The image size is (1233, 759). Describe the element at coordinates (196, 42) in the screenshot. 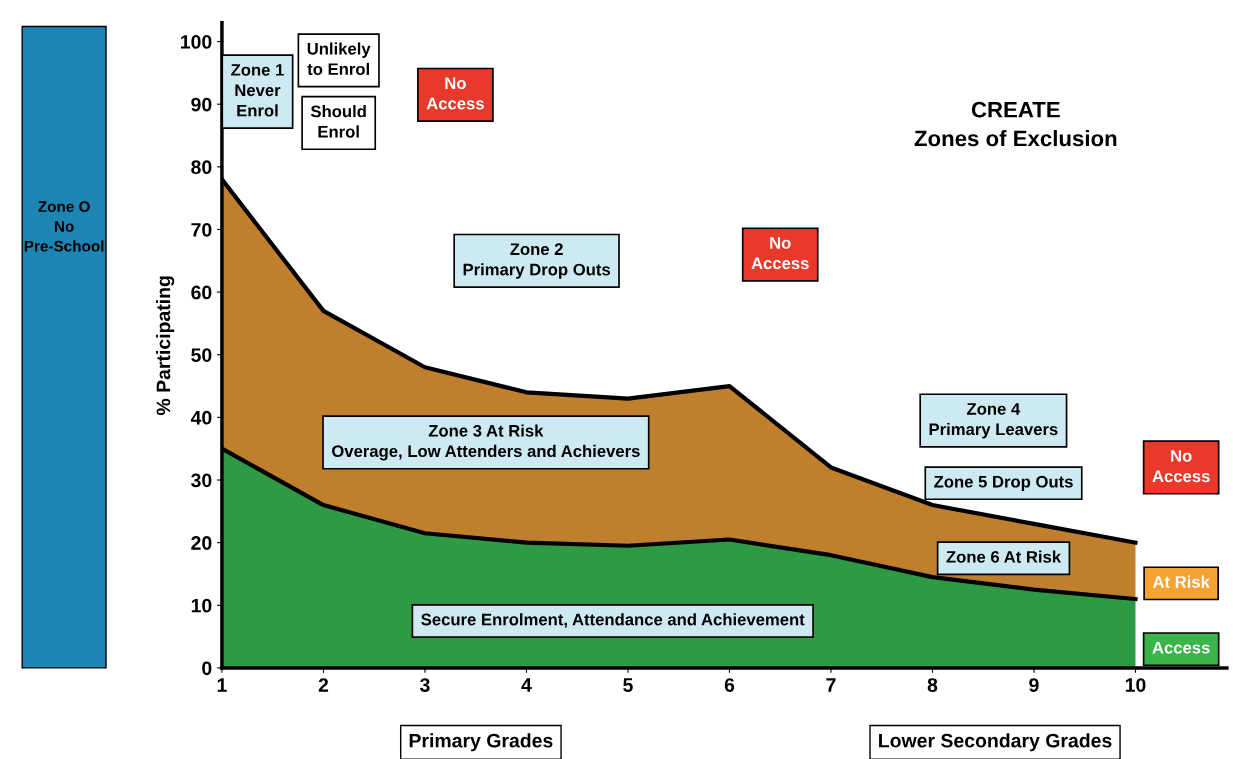

I see `y-tick-label: 100` at that location.